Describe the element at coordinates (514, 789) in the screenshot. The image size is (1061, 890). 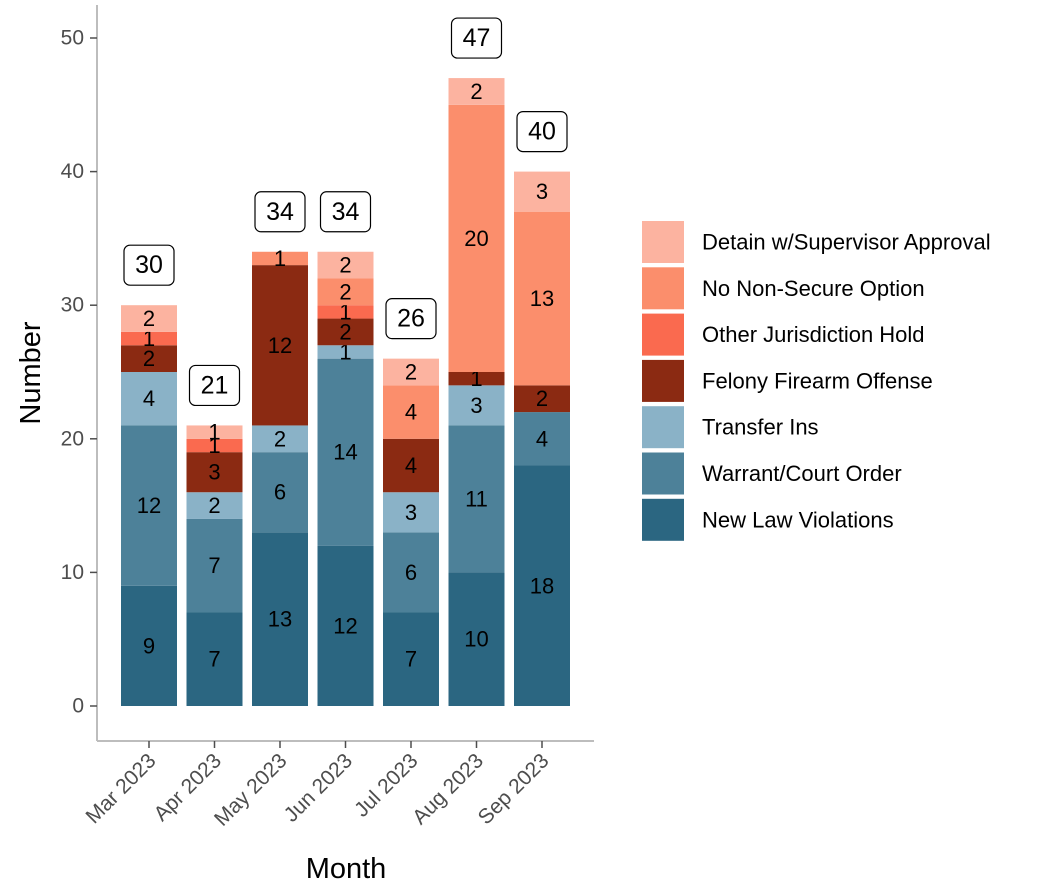
I see `x-tick-label: Sep 2023` at that location.